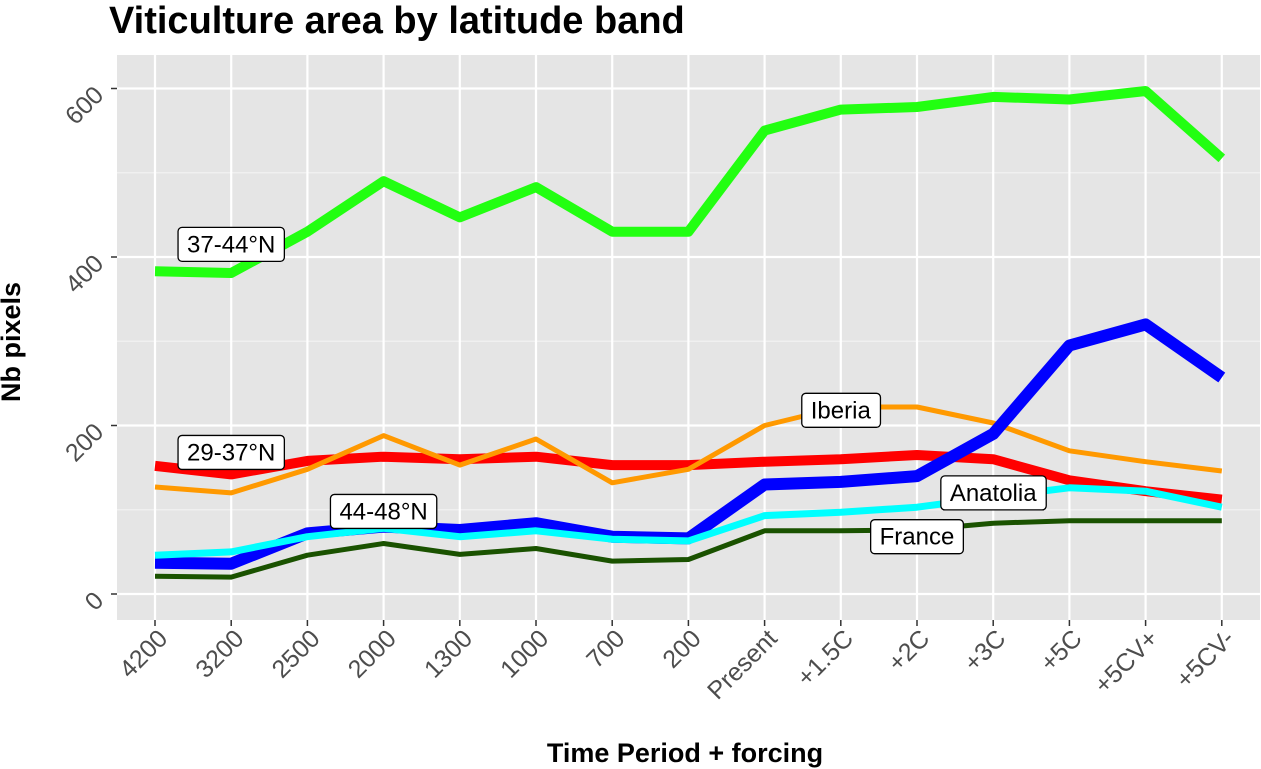  I want to click on x-tick-label: 2000, so click(372, 653).